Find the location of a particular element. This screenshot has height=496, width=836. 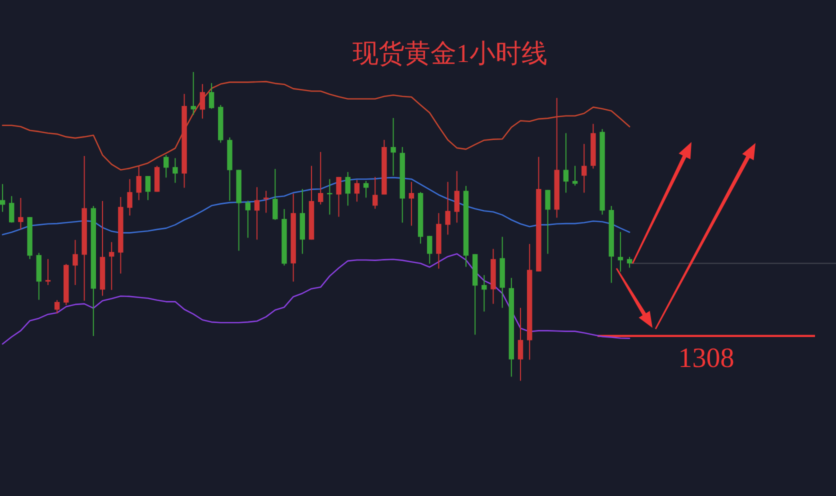

chart-title: 现货黄金1小时线 is located at coordinates (450, 53).